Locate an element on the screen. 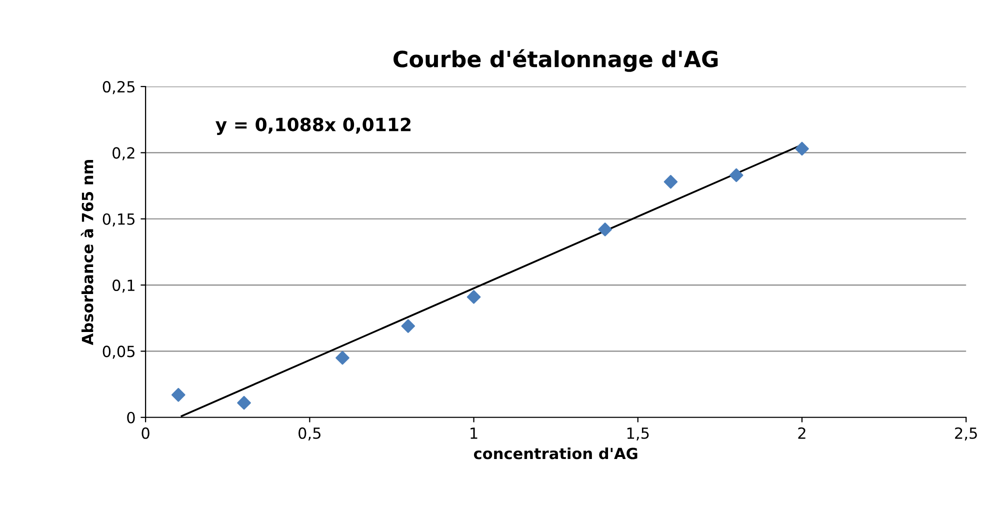  x-axis-title: concentration d'AG is located at coordinates (556, 453).